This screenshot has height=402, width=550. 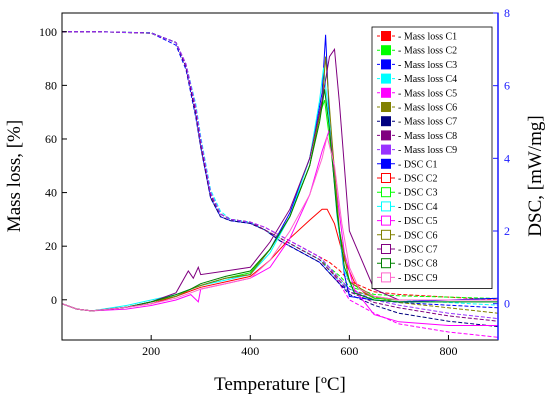 What do you see at coordinates (507, 13) in the screenshot?
I see `y-right-tick-label-5: 8` at bounding box center [507, 13].